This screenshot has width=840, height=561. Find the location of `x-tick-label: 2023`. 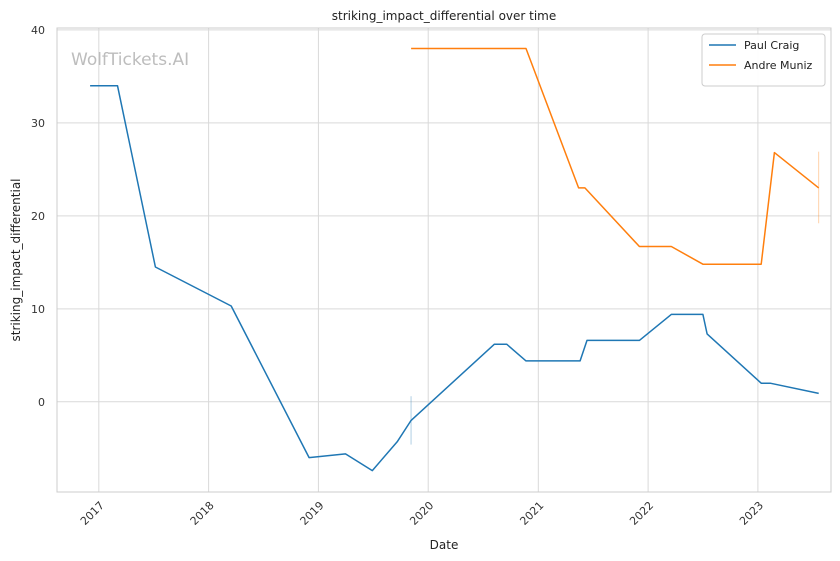

x-tick-label: 2023 is located at coordinates (751, 513).